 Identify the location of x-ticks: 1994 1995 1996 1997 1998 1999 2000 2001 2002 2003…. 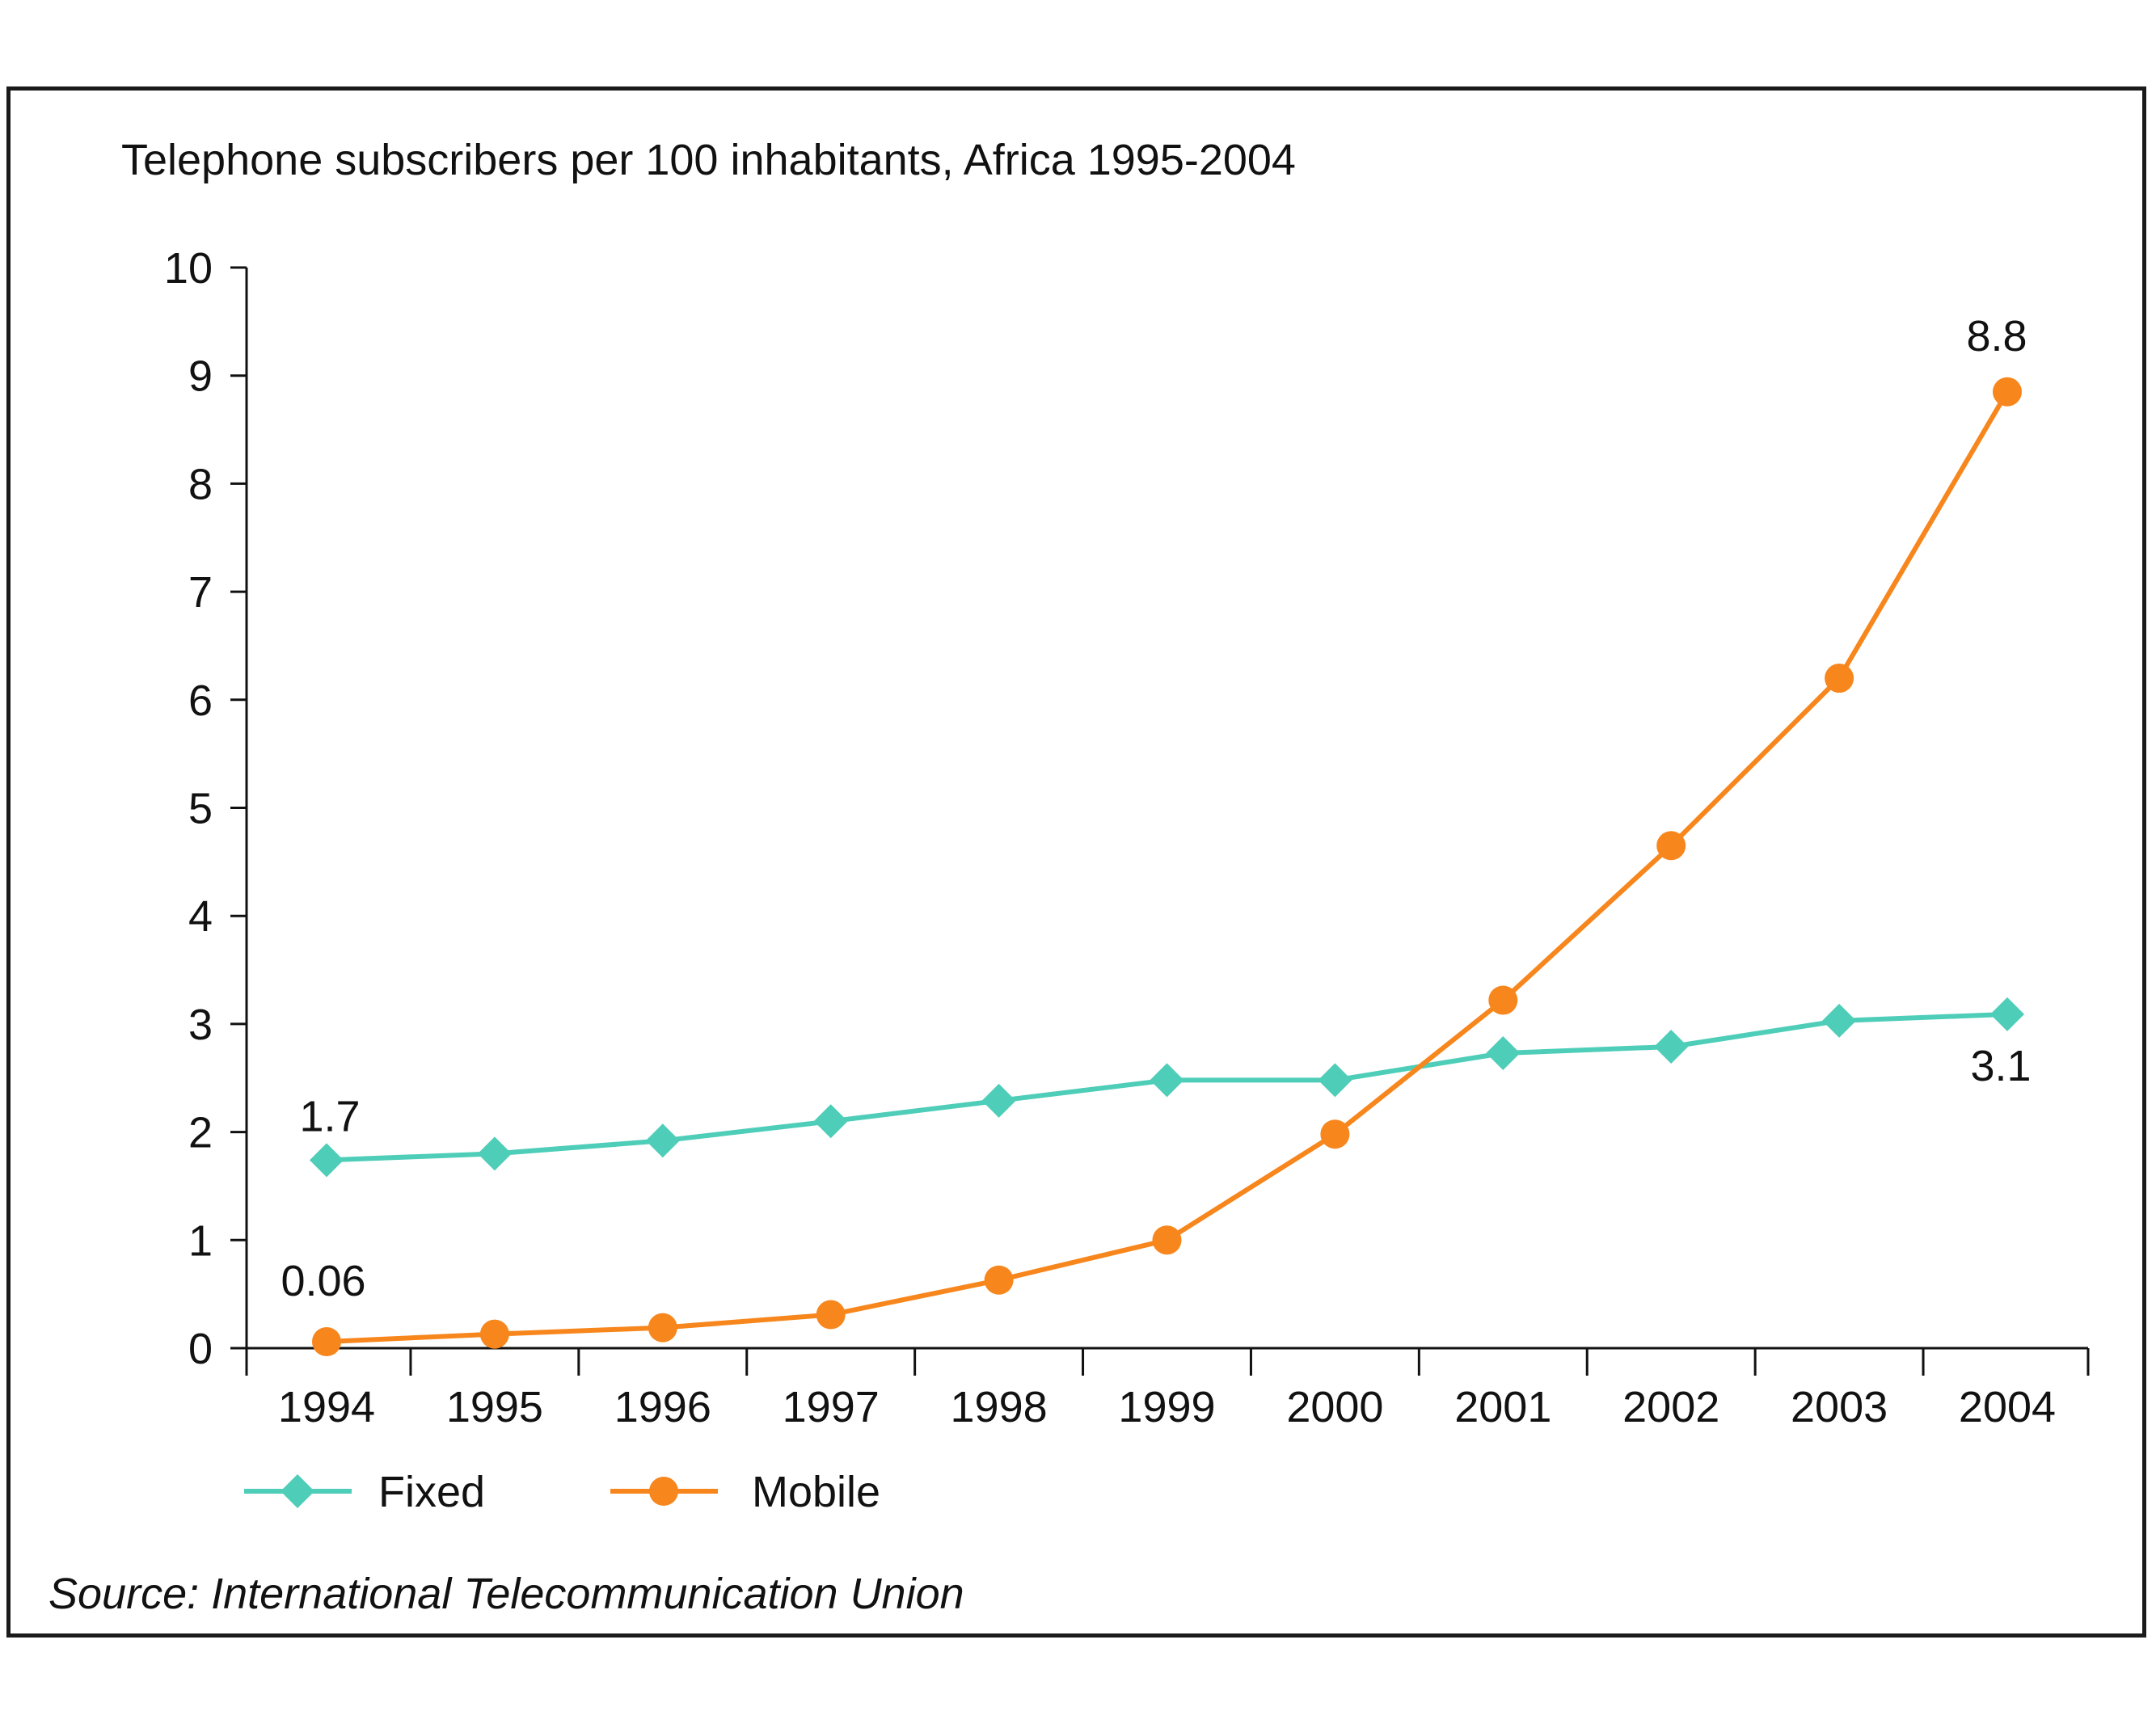
(1168, 1389).